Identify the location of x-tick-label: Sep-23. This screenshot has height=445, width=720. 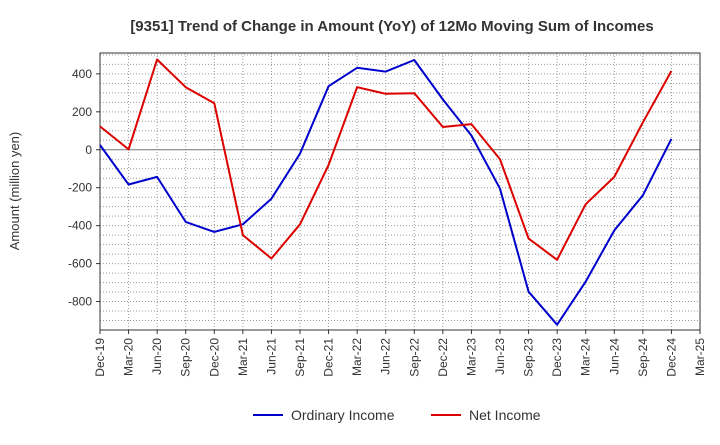
(529, 357).